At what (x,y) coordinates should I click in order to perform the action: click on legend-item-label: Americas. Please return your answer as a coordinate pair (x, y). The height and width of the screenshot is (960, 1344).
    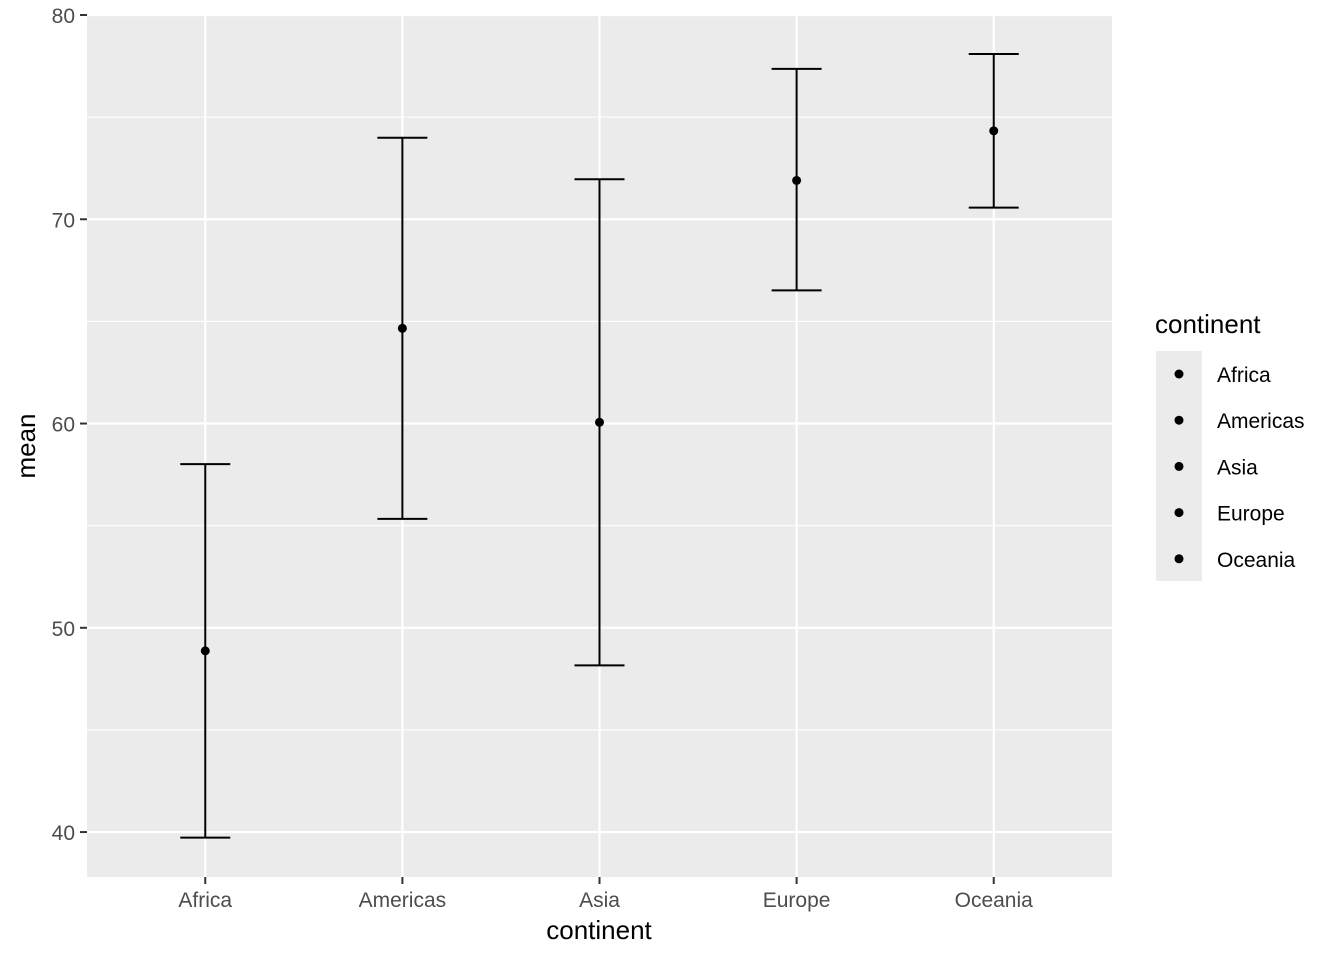
    Looking at the image, I should click on (1261, 421).